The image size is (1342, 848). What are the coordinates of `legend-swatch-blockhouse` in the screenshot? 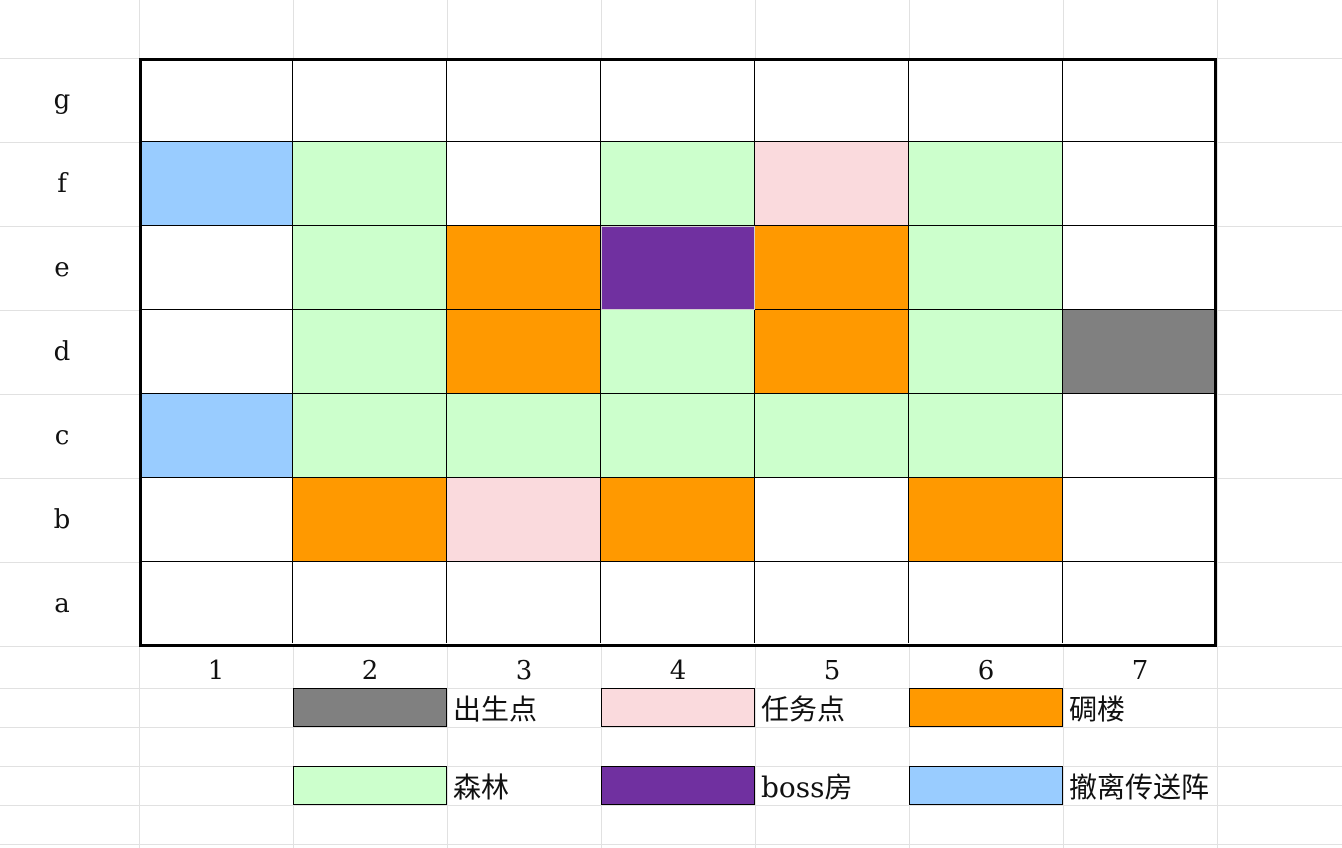 It's located at (986, 707).